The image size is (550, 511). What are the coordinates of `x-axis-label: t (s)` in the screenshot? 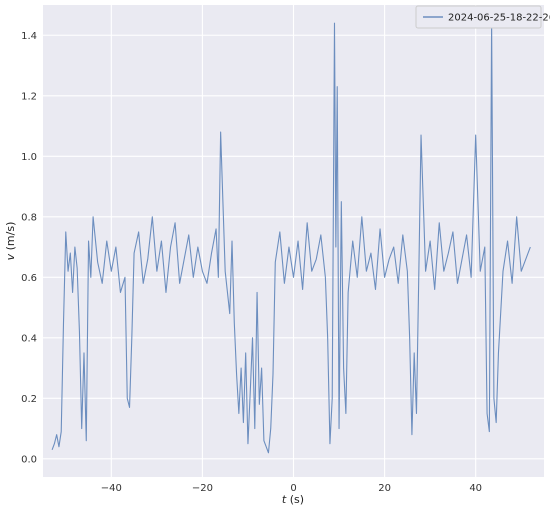 It's located at (293, 499).